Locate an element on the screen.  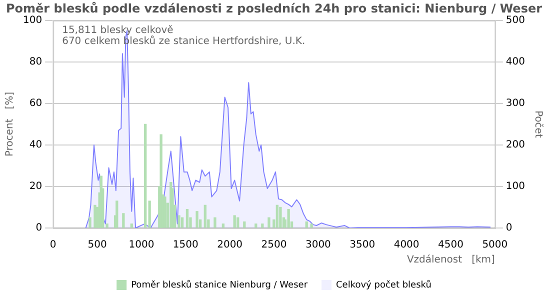
legend-label: Poměr blesků stanice Nienburg / Weser is located at coordinates (219, 284).